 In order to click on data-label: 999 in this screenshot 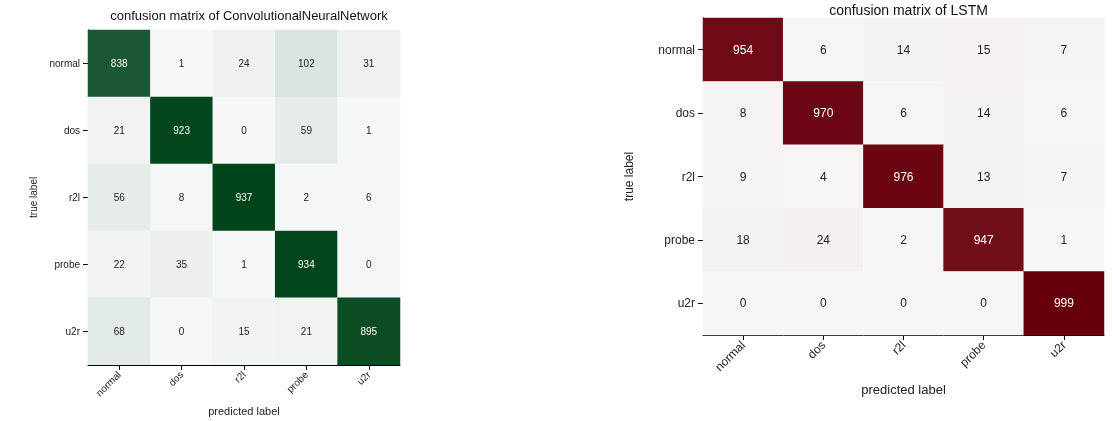, I will do `click(1064, 303)`.